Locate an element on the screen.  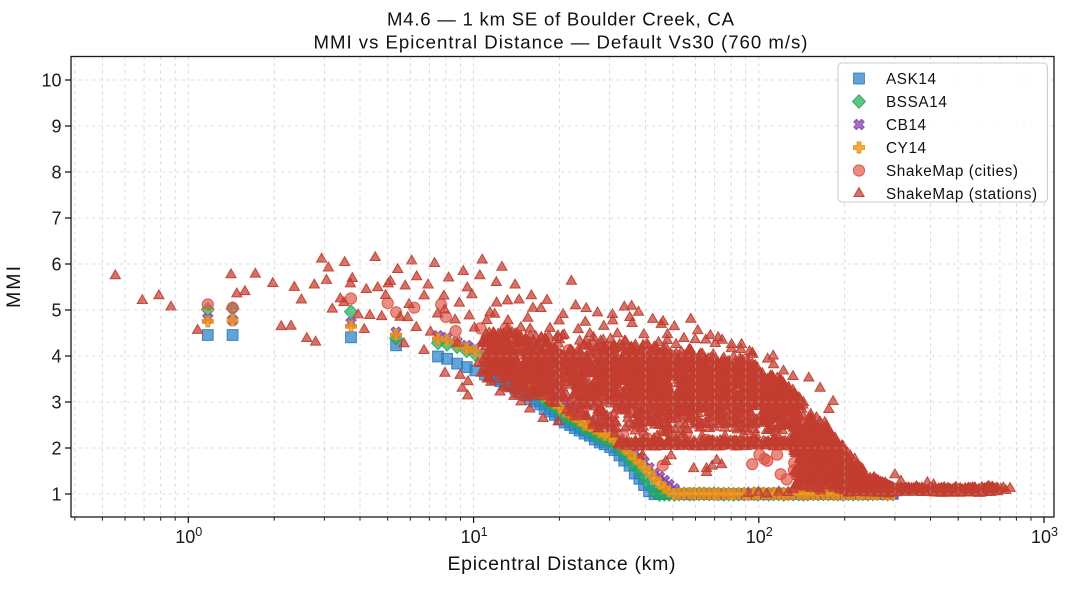
svg-text: 4 is located at coordinates (56, 356).